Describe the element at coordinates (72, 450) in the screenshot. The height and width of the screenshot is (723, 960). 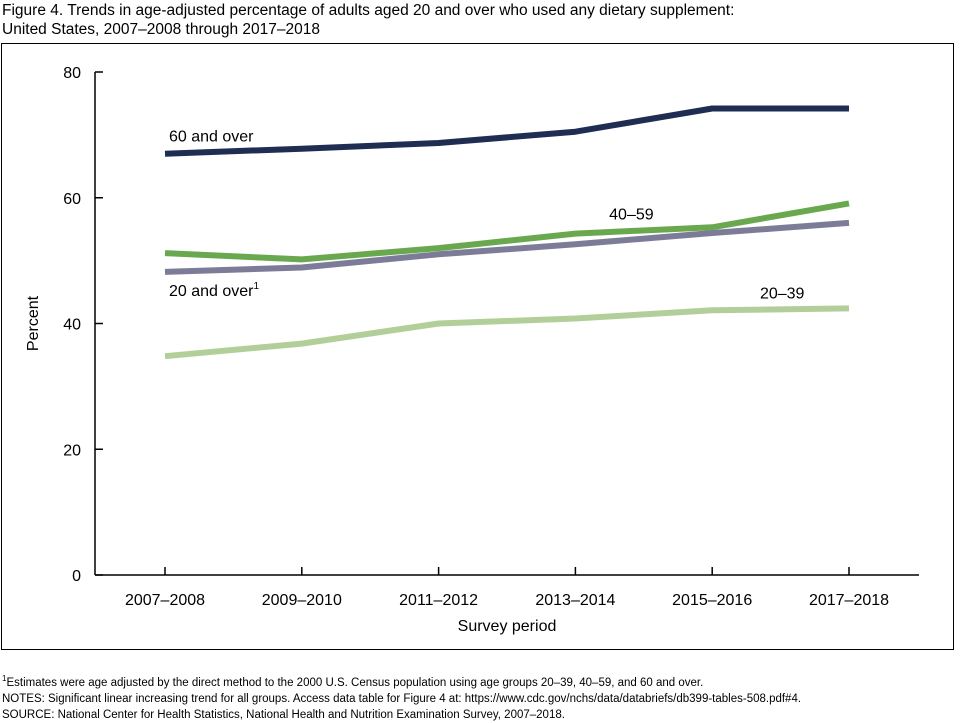
I see `y-tick-label: 20` at that location.